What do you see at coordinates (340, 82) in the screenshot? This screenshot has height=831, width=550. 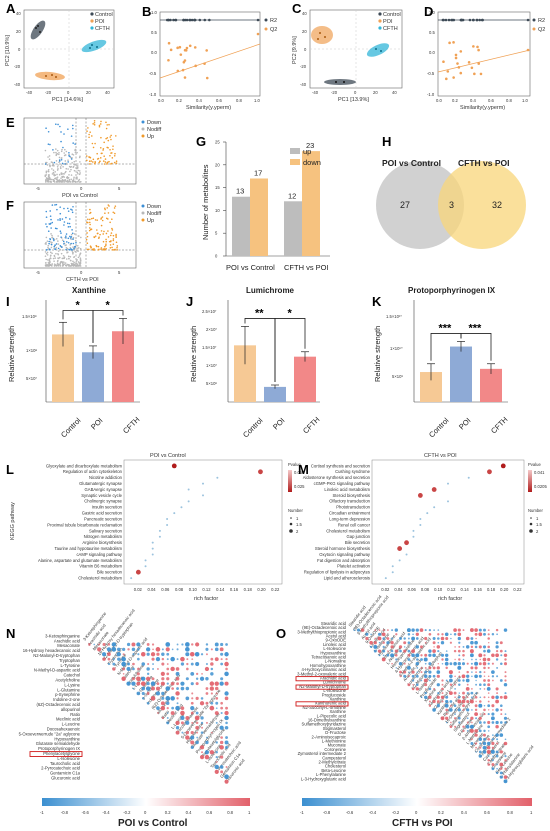 I see `ellipse-control-c` at bounding box center [340, 82].